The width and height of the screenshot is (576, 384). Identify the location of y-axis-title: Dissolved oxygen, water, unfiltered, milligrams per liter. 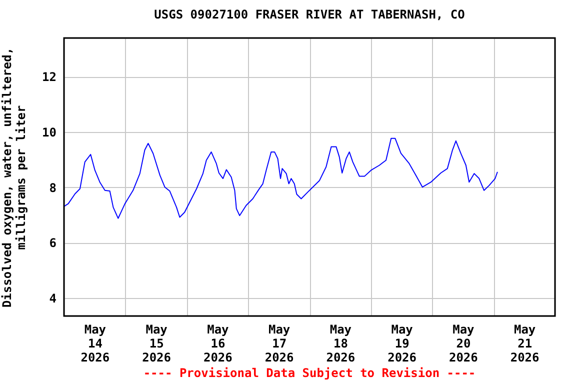
(14, 177).